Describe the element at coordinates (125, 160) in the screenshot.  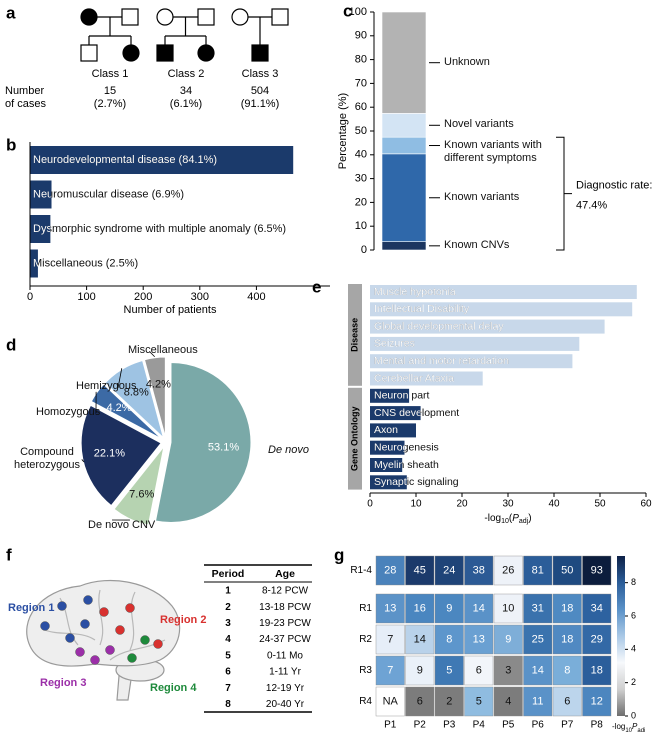
I see `bar-label: Neurodevelopmental disease (84.1%)` at that location.